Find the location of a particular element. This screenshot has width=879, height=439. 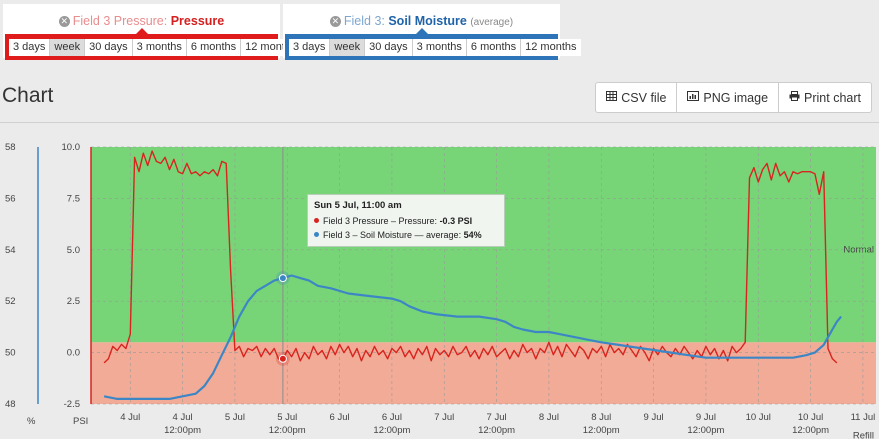

print-chart-button: Print chart is located at coordinates (825, 97).